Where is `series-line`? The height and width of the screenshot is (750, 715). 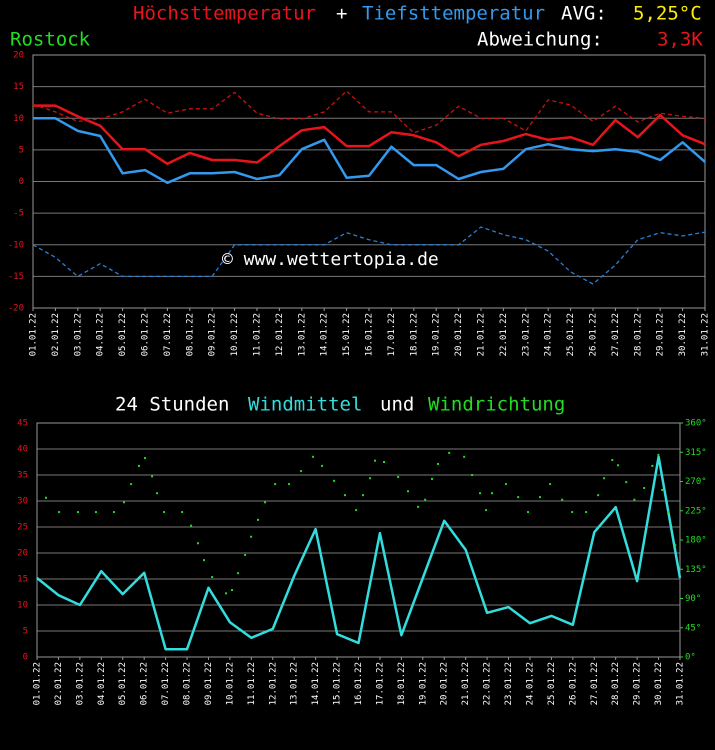 series-line is located at coordinates (369, 255).